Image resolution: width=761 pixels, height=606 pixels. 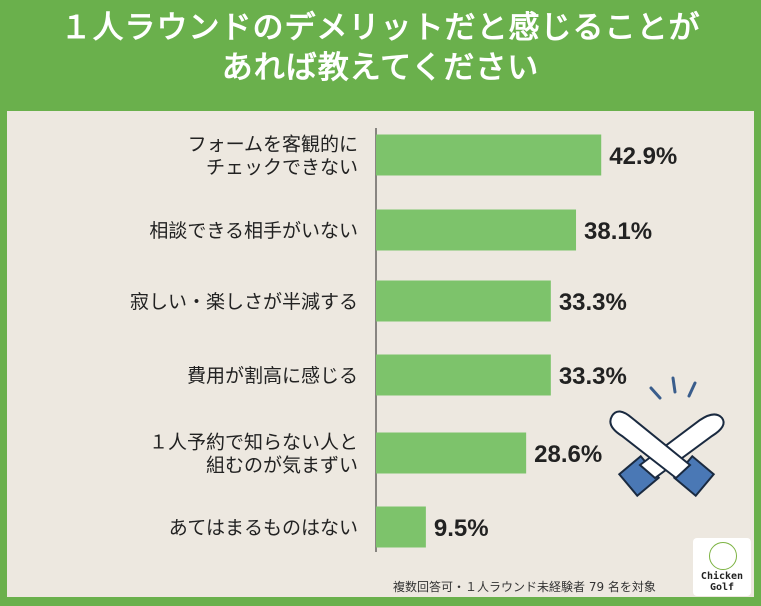 I want to click on logo-text-2: Golf, so click(x=722, y=587).